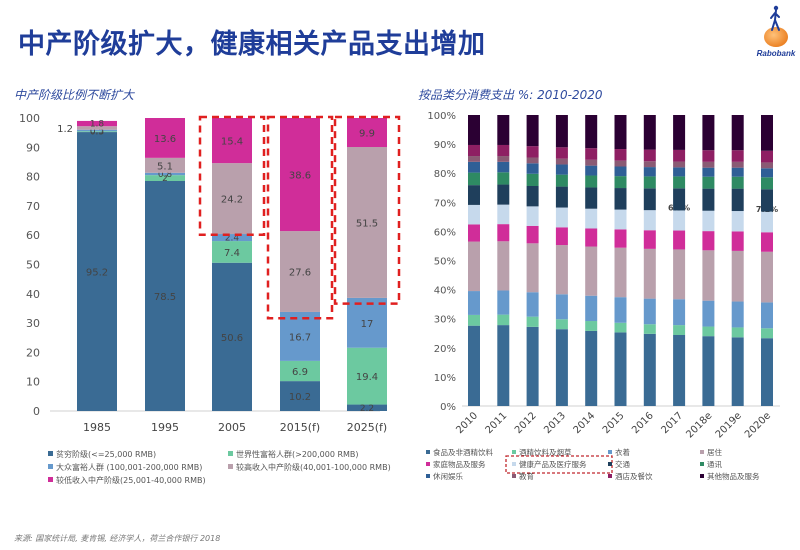 The height and width of the screenshot is (550, 800). Describe the element at coordinates (367, 324) in the screenshot. I see `data-label: 17` at that location.